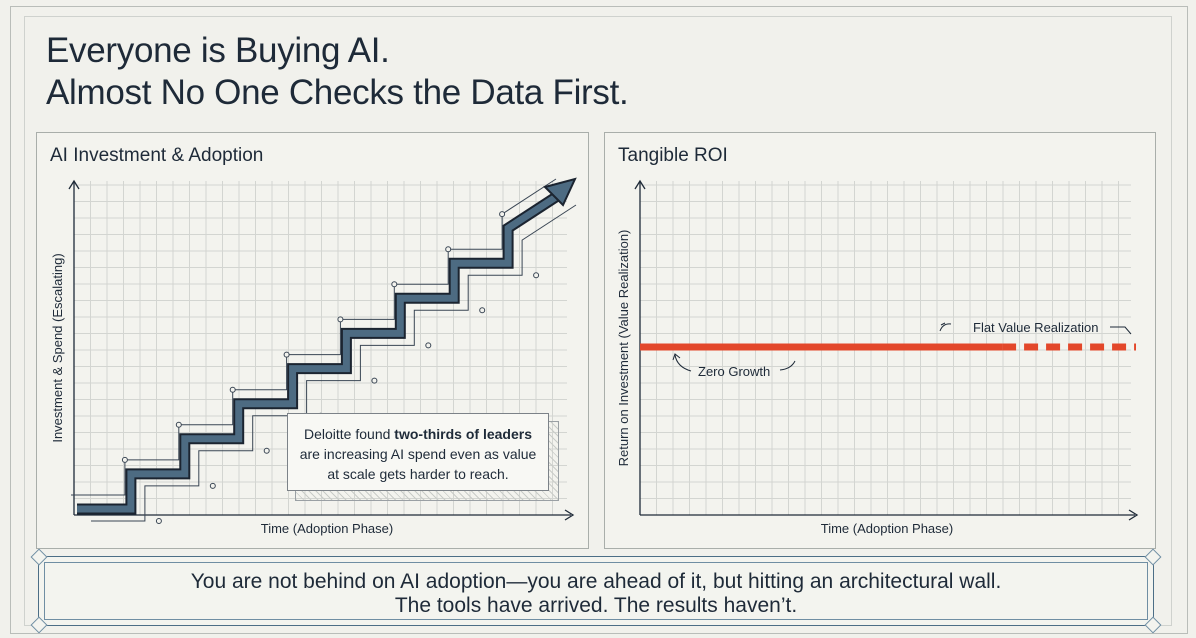 Image resolution: width=1196 pixels, height=638 pixels. What do you see at coordinates (640, 184) in the screenshot?
I see `roi-y-arrowhead` at bounding box center [640, 184].